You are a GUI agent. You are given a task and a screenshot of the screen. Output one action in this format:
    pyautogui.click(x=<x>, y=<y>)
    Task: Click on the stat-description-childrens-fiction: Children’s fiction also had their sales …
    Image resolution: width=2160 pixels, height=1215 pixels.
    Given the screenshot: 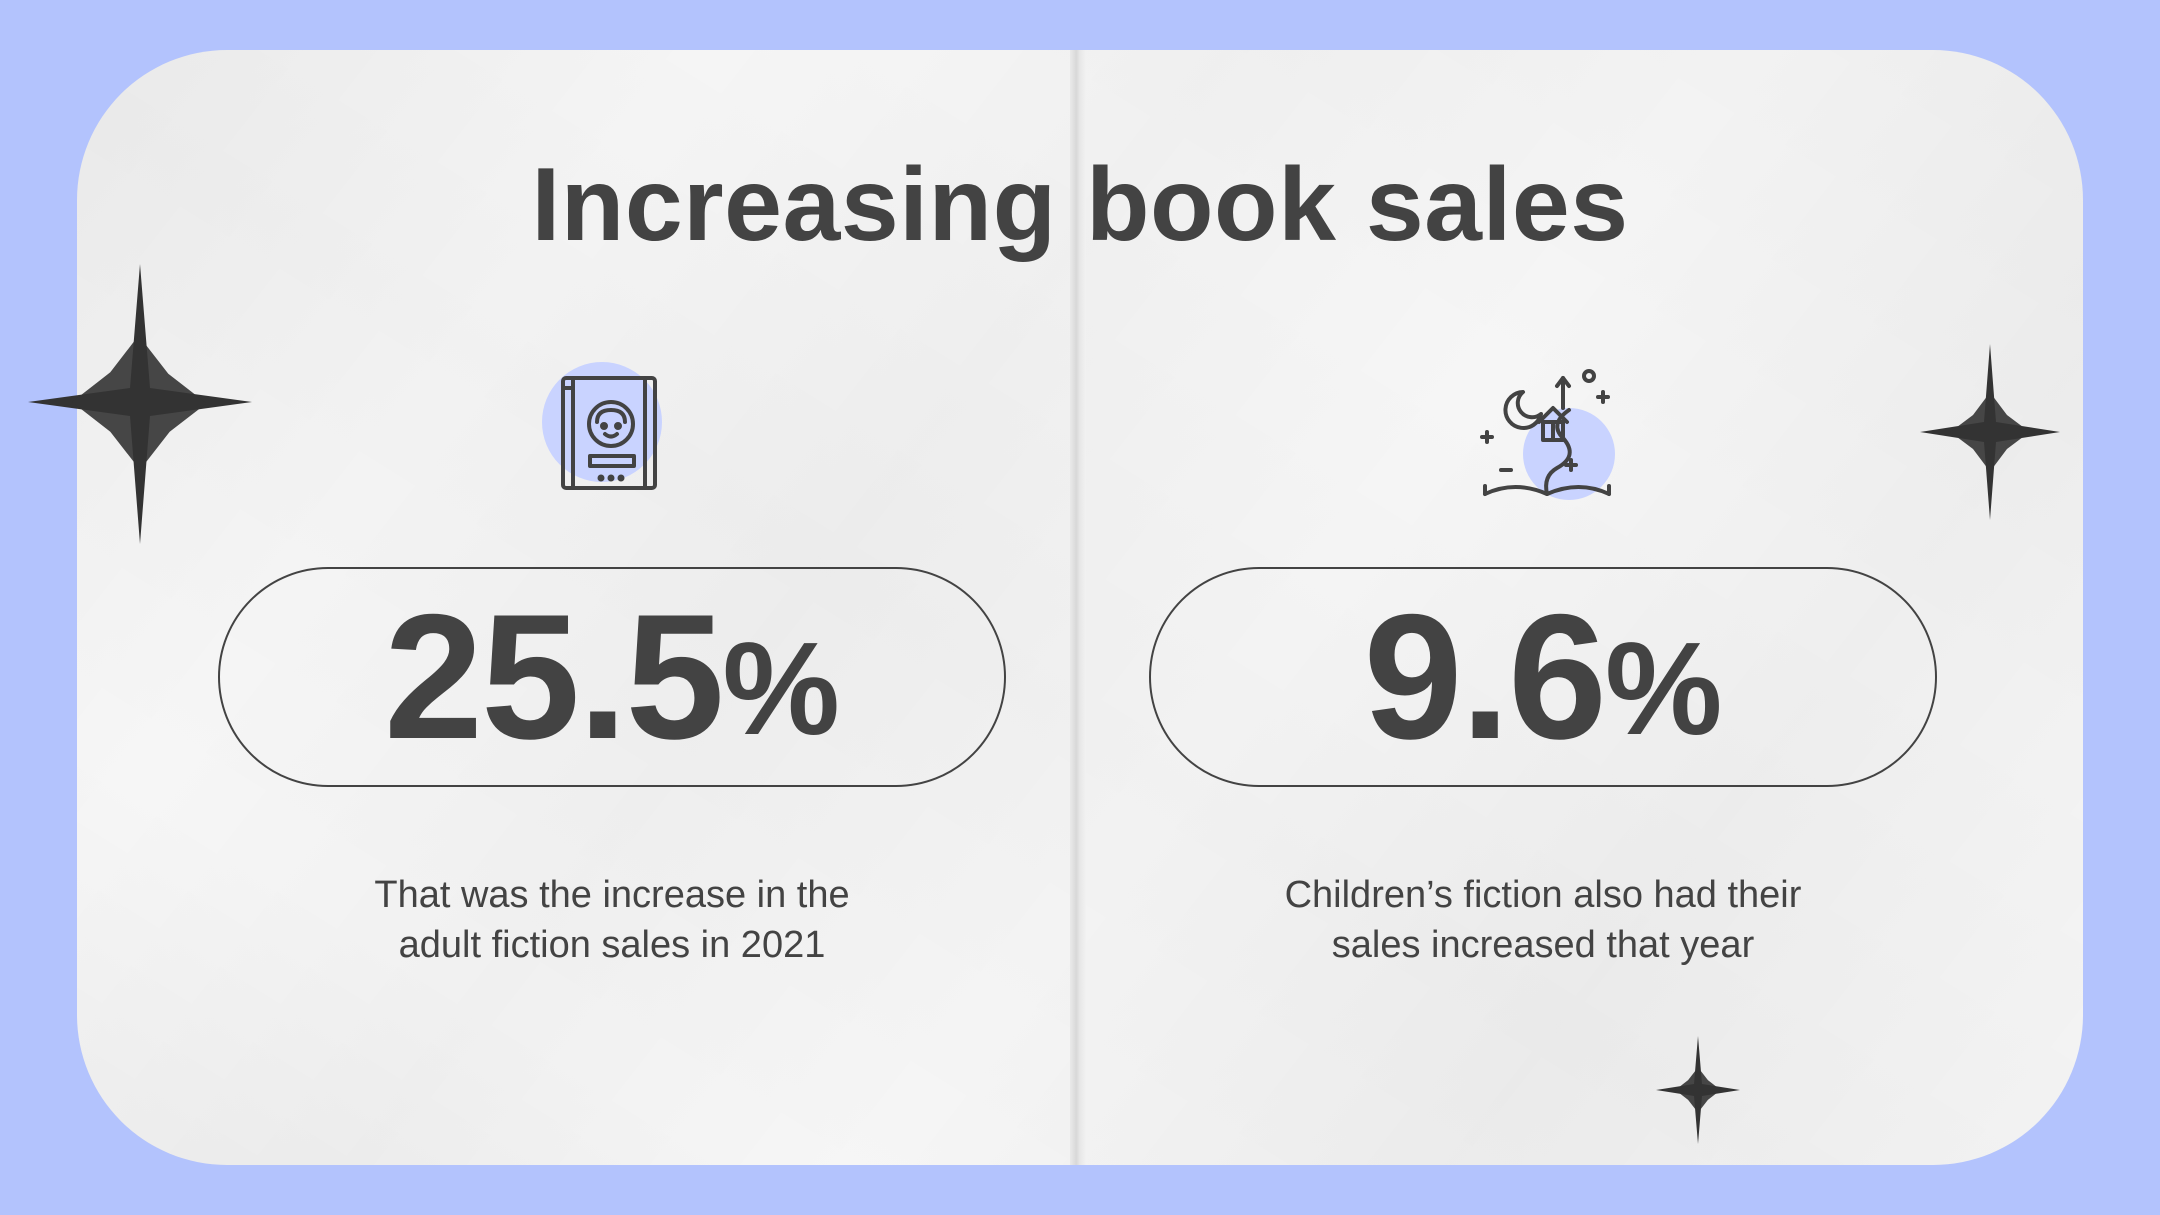 What is the action you would take?
    pyautogui.click(x=1543, y=920)
    